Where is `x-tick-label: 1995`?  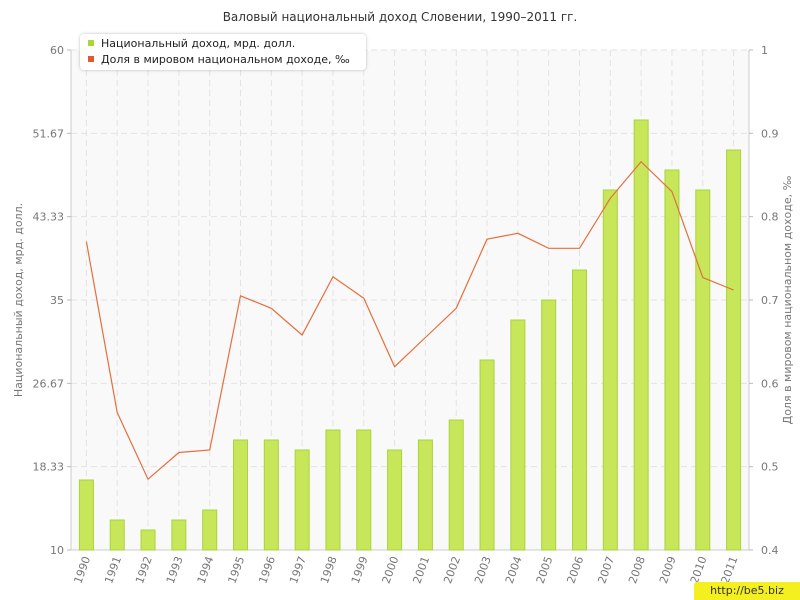 x-tick-label: 1995 is located at coordinates (237, 570).